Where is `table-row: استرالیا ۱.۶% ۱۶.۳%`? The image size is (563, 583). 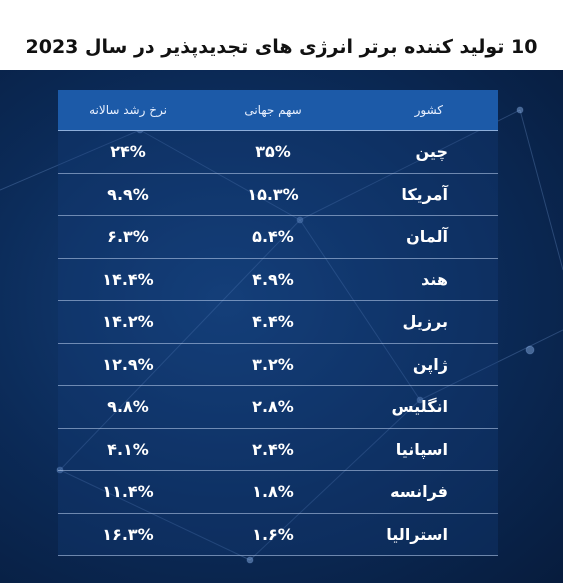 table-row: استرالیا ۱.۶% ۱۶.۳% is located at coordinates (278, 534).